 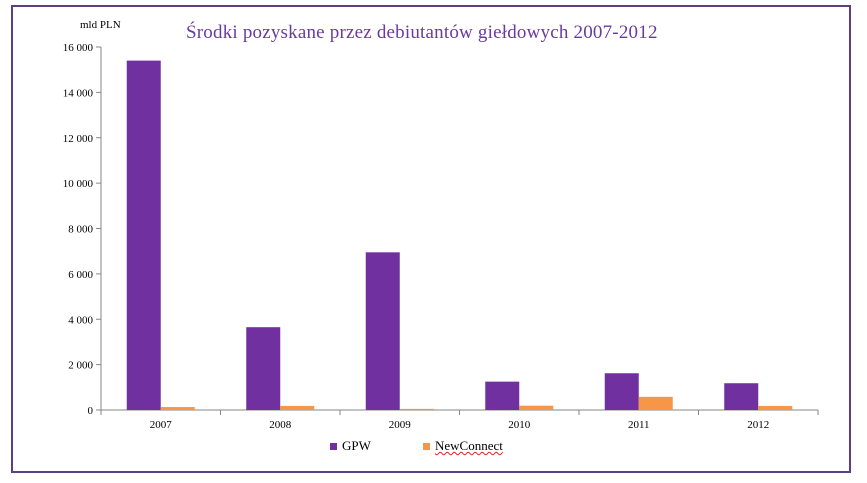 I want to click on legend-label-newconnect: NewConnect, so click(x=469, y=445).